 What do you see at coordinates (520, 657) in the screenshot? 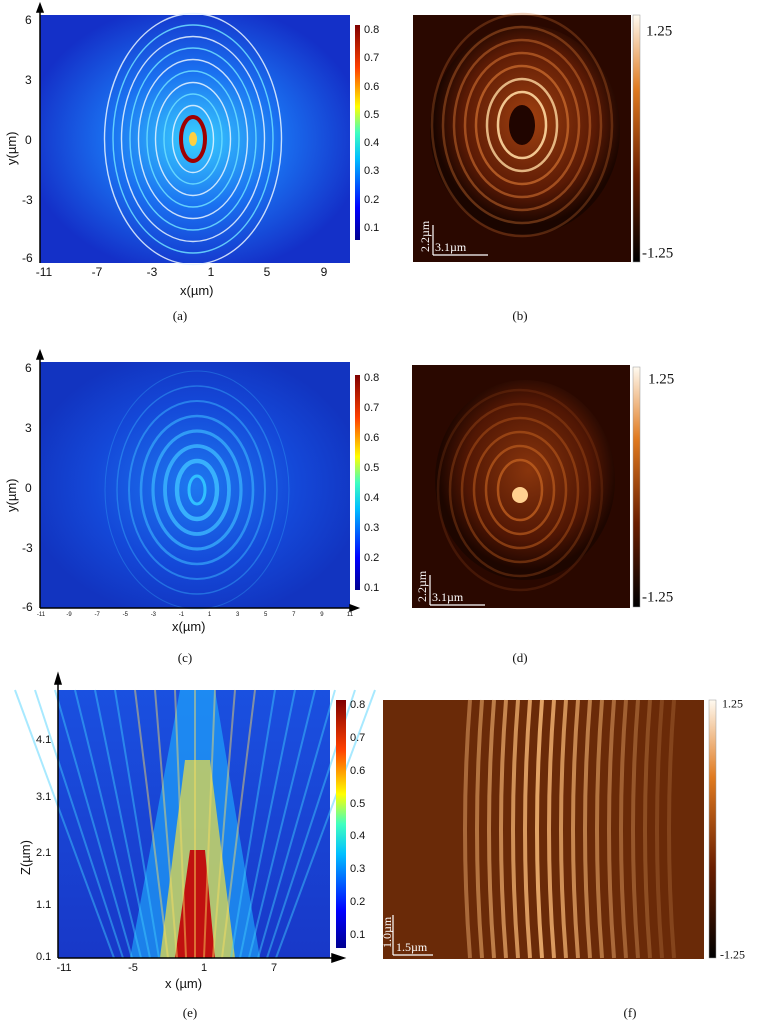
I see `caption-d: (d)` at bounding box center [520, 657].